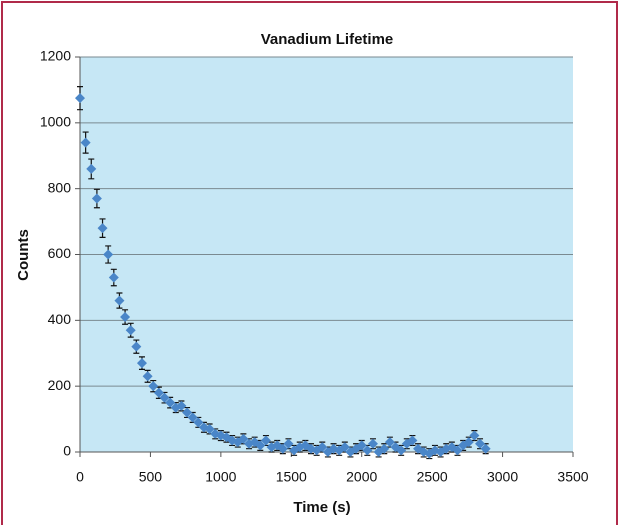 The image size is (619, 525). I want to click on x-tick-label: 2000, so click(361, 477).